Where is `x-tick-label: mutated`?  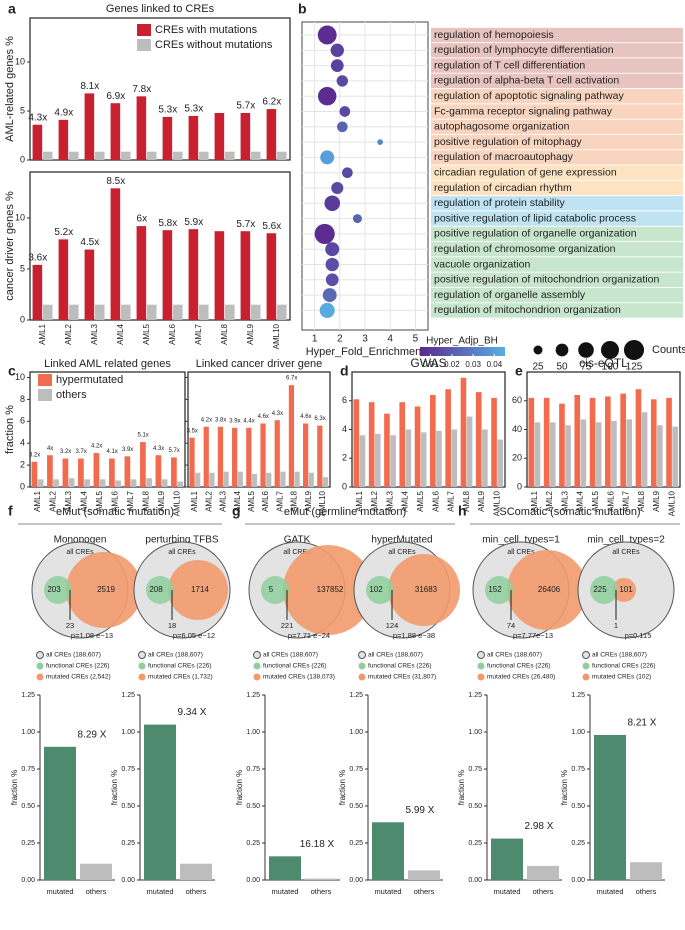
x-tick-label: mutated is located at coordinates (159, 891).